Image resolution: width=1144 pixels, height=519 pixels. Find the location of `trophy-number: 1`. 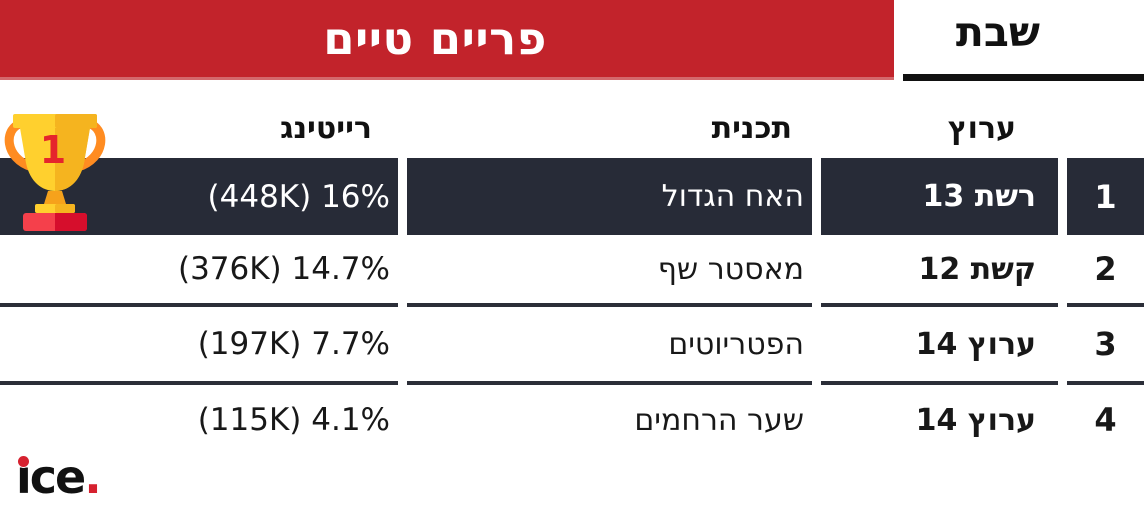

trophy-number: 1 is located at coordinates (53, 150).